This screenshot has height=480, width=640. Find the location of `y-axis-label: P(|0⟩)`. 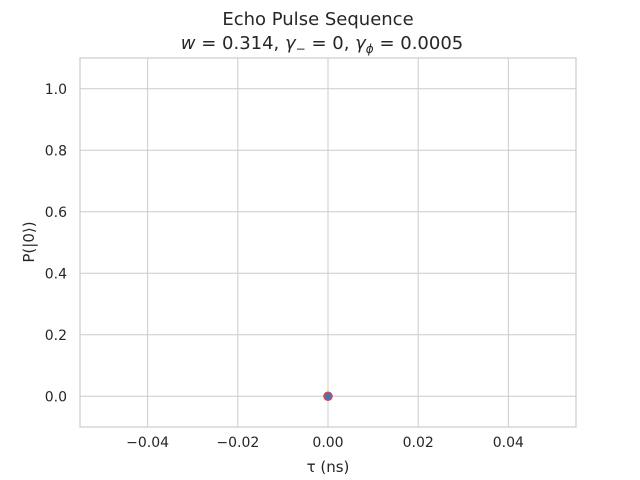

y-axis-label: P(|0⟩) is located at coordinates (29, 241).